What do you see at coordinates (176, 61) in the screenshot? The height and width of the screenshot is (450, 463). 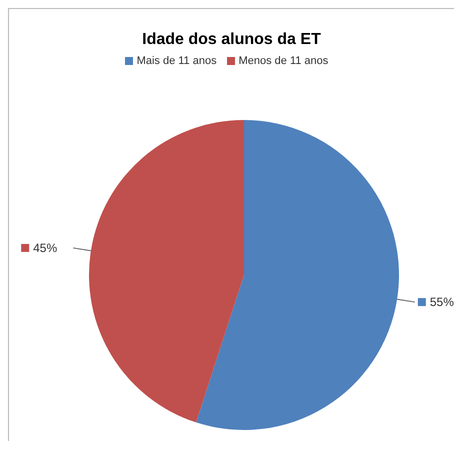 I see `legend-label: Mais de 11 anos` at bounding box center [176, 61].